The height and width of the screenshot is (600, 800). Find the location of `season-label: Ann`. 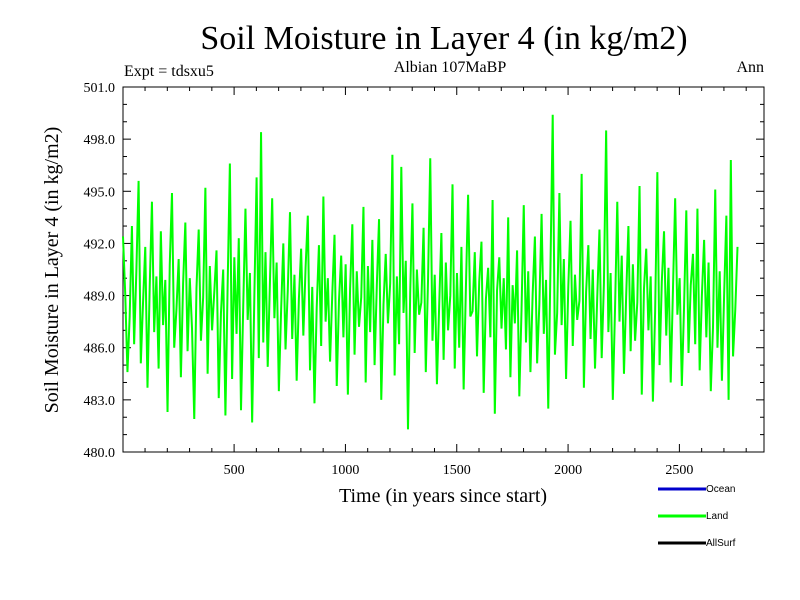

season-label: Ann is located at coordinates (750, 67).